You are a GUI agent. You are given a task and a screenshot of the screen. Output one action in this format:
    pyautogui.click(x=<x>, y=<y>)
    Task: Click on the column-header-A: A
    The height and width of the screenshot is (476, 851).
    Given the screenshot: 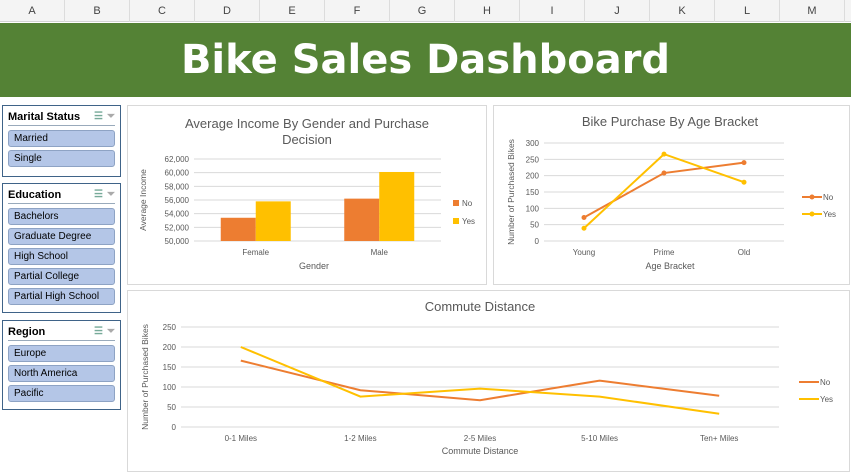 What is the action you would take?
    pyautogui.click(x=32, y=11)
    